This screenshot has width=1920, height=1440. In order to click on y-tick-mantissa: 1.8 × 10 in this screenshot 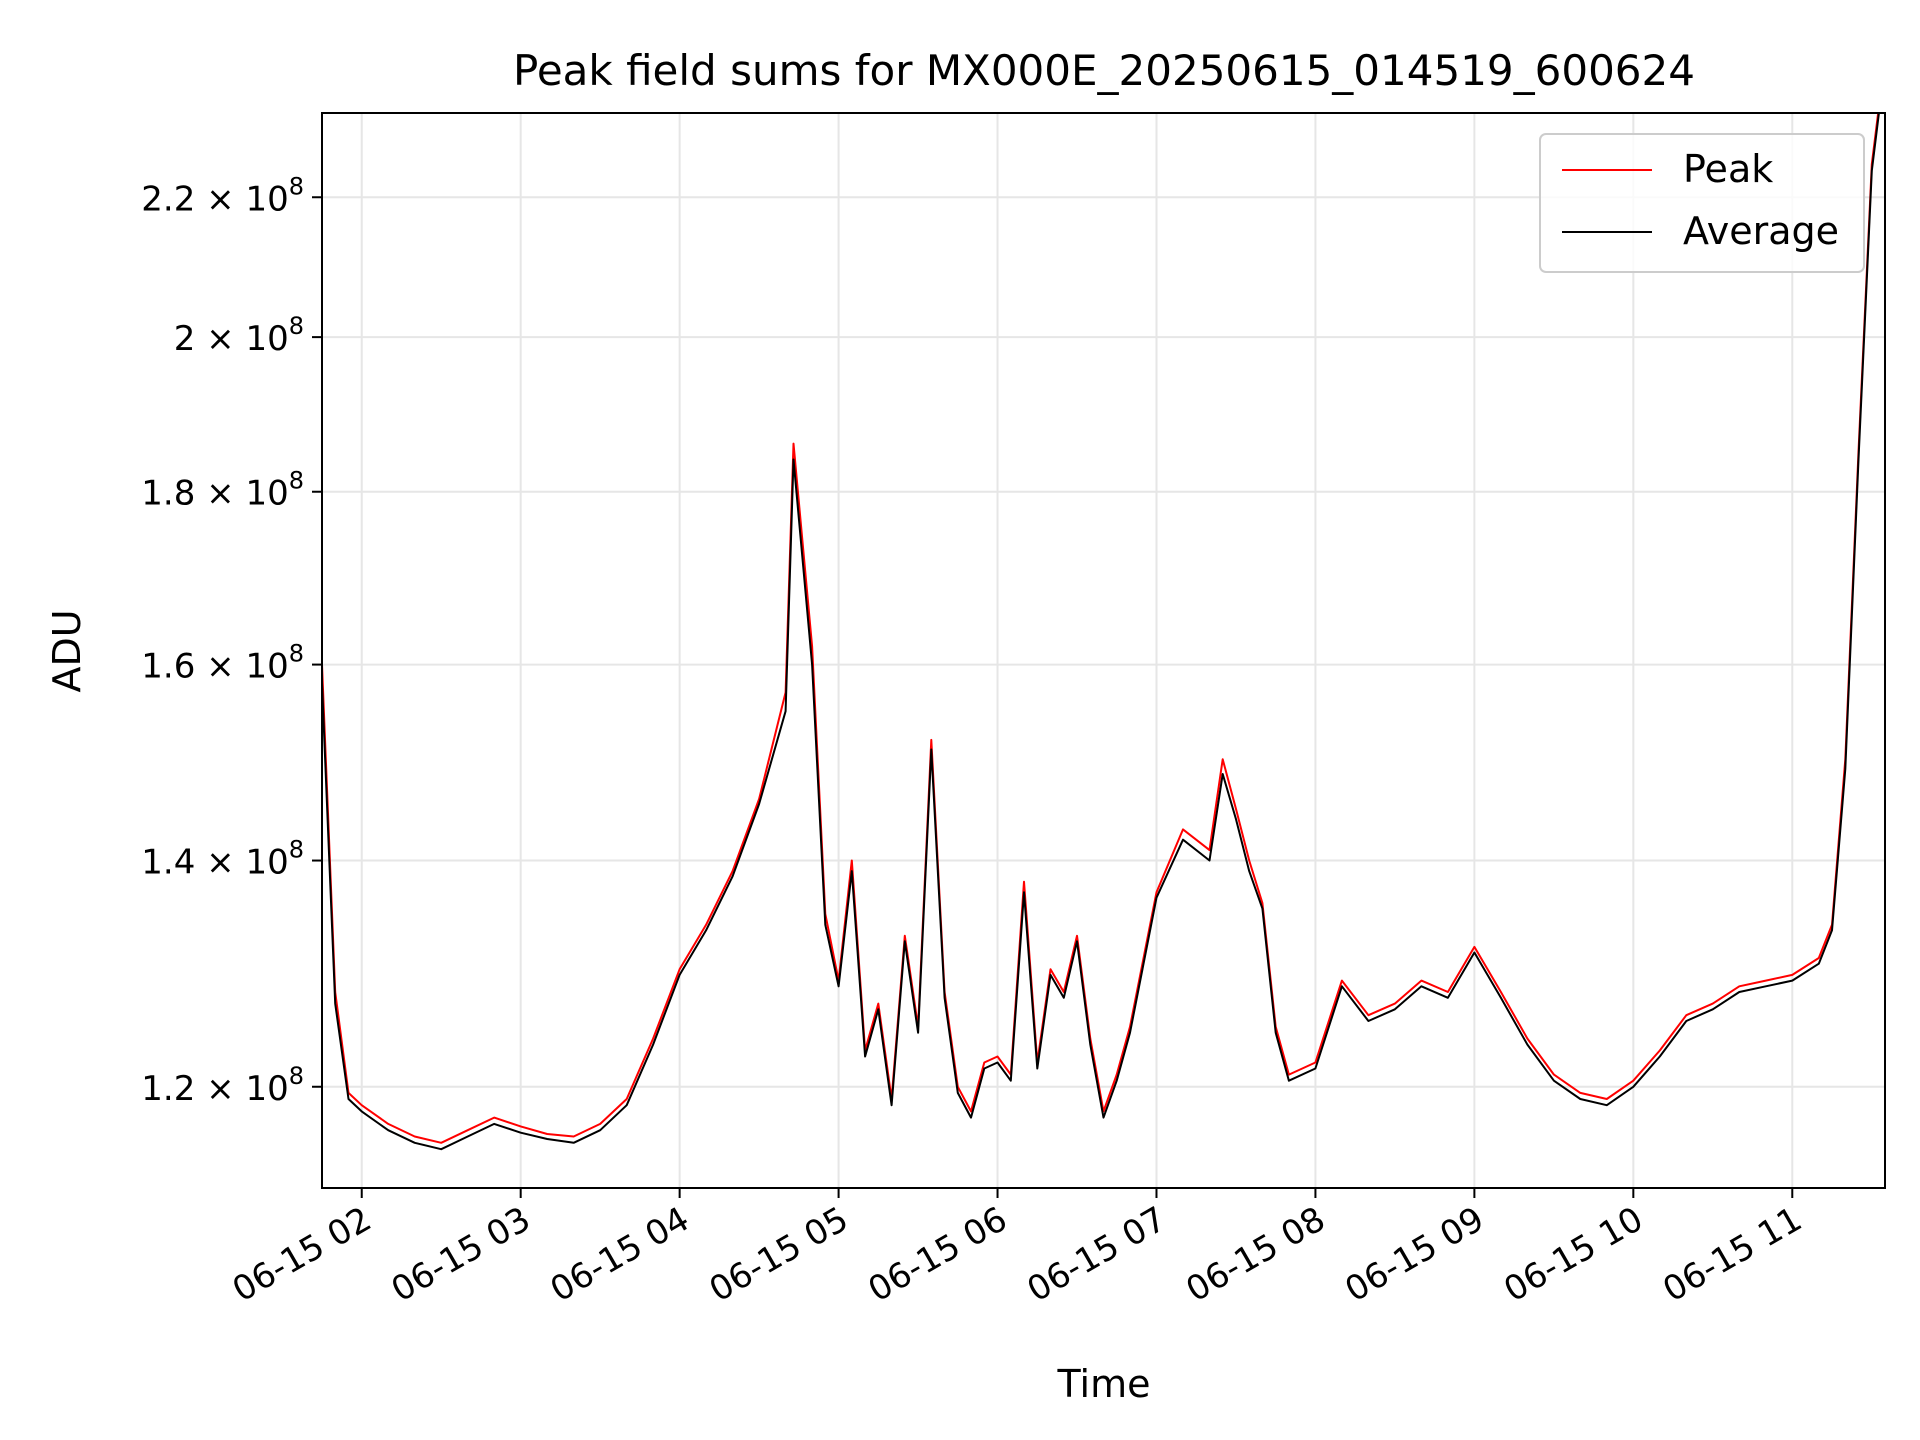, I will do `click(214, 494)`.